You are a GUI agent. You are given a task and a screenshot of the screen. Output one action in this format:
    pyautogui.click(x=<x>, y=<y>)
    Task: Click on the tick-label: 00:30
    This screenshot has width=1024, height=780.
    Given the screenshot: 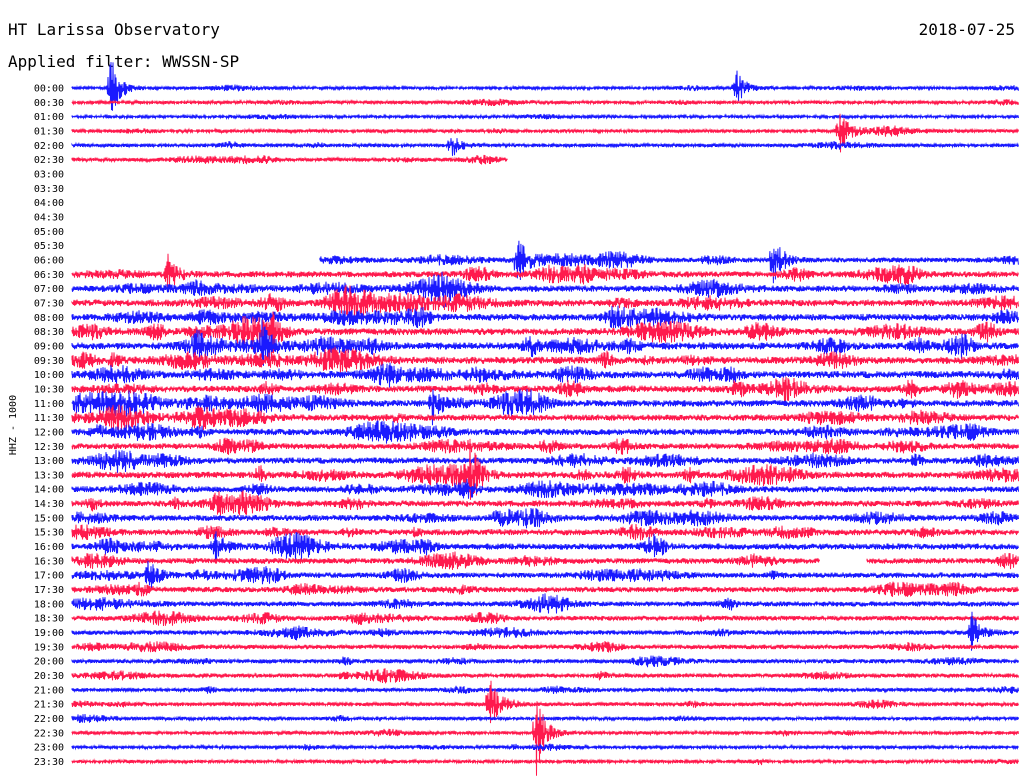 What is the action you would take?
    pyautogui.click(x=49, y=103)
    